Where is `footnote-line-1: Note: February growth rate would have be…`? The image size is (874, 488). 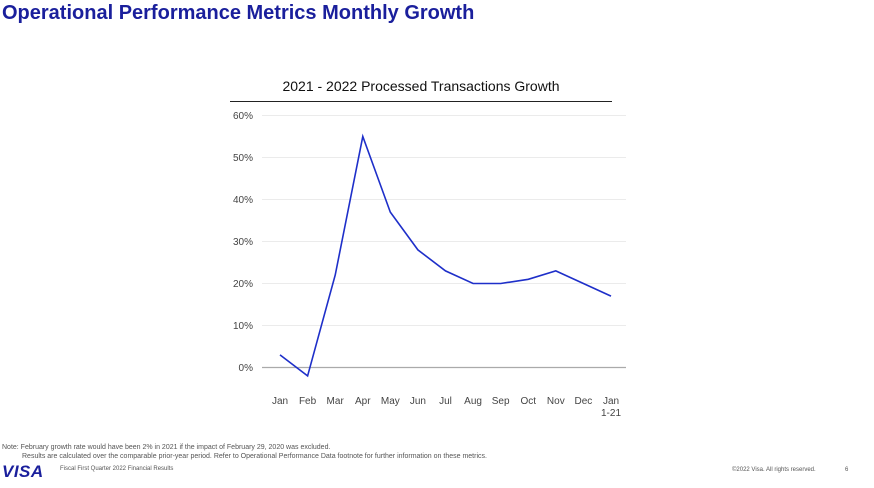 footnote-line-1: Note: February growth rate would have be… is located at coordinates (166, 447).